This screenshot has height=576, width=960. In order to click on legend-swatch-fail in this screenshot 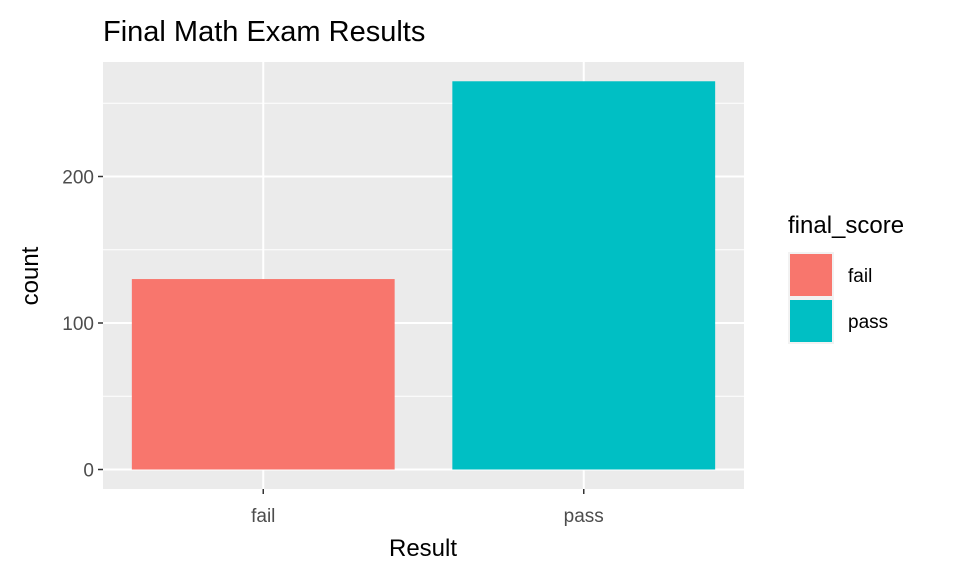, I will do `click(811, 275)`.